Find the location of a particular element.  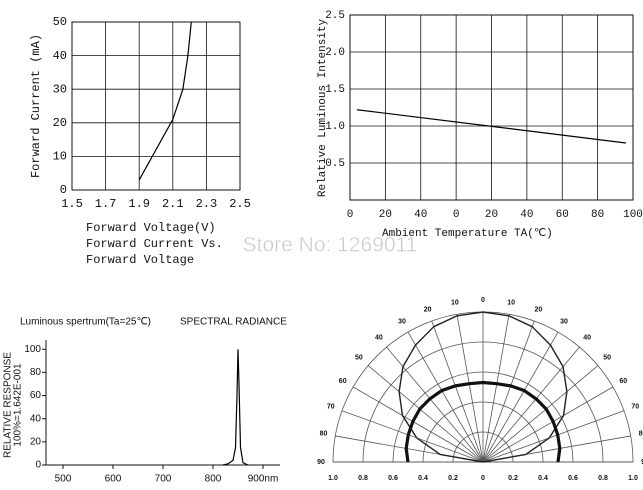

x-tick-label: 80 is located at coordinates (597, 215).